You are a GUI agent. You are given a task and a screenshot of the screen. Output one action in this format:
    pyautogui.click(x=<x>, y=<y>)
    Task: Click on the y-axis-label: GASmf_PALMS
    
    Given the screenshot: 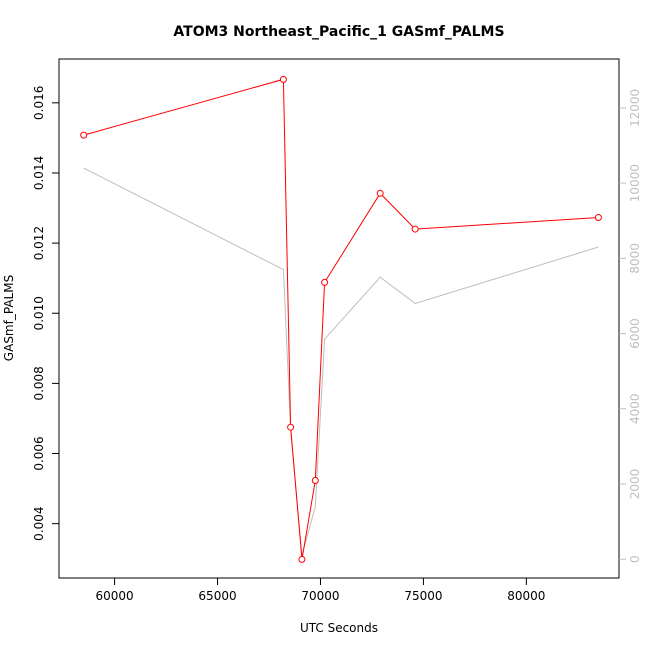 What is the action you would take?
    pyautogui.click(x=9, y=318)
    